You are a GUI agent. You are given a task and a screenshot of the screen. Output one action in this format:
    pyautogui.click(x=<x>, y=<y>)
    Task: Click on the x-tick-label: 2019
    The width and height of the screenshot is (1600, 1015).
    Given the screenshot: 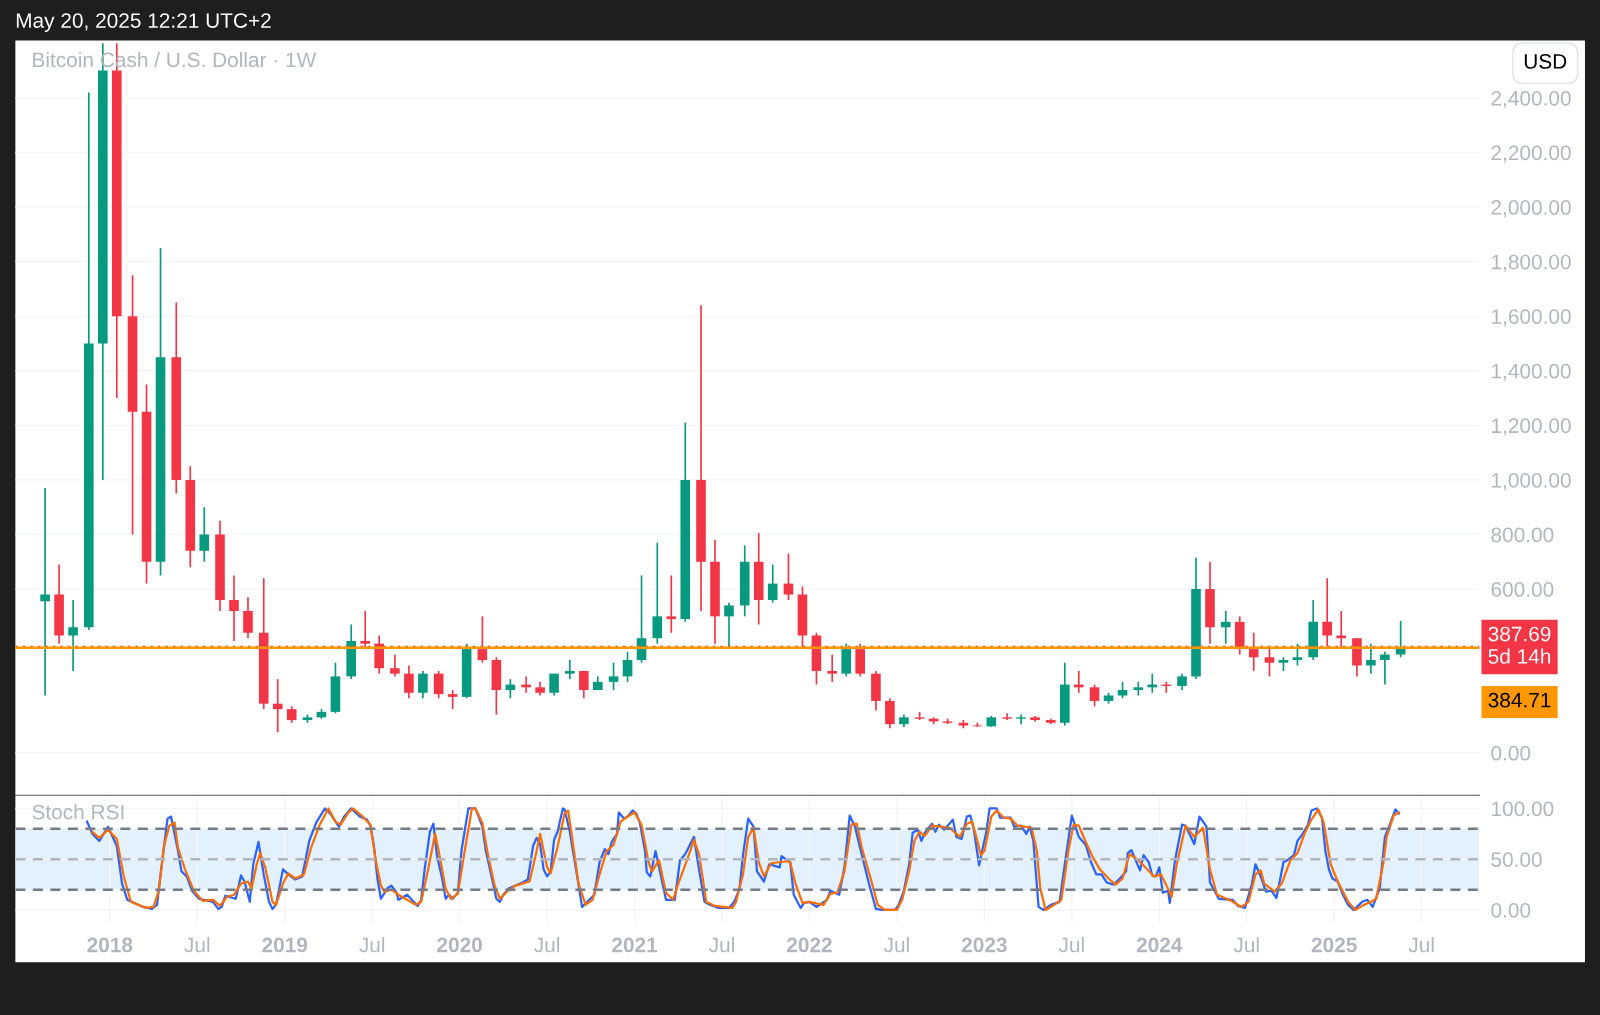 What is the action you would take?
    pyautogui.click(x=285, y=945)
    